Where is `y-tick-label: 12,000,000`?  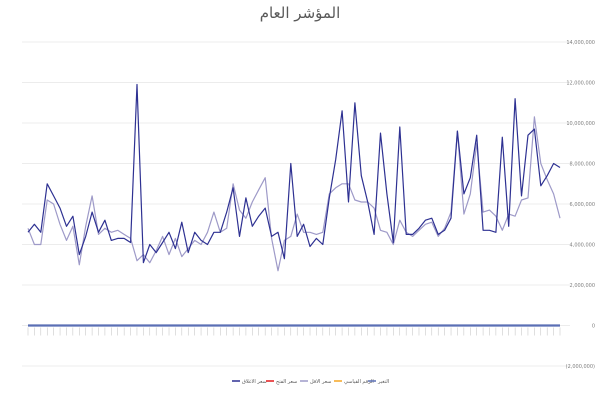
y-tick-label: 12,000,000 is located at coordinates (580, 84).